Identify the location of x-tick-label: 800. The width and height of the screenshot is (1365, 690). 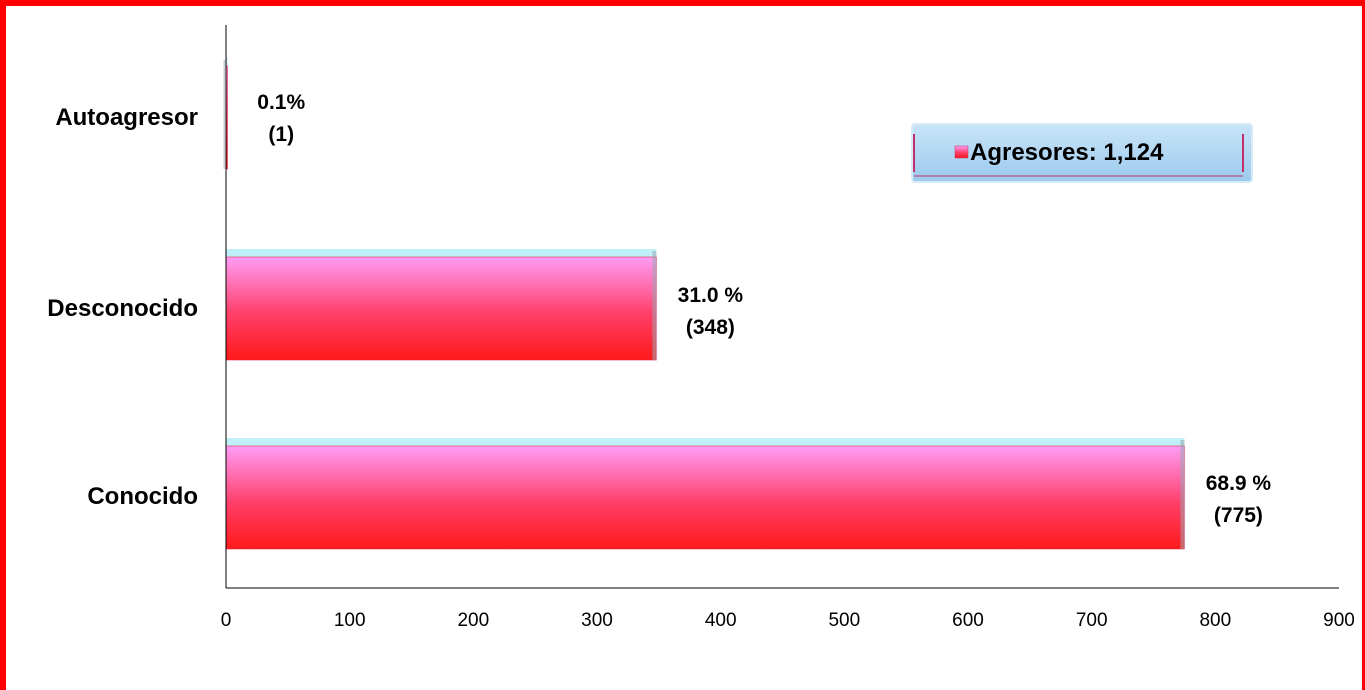
(1215, 620).